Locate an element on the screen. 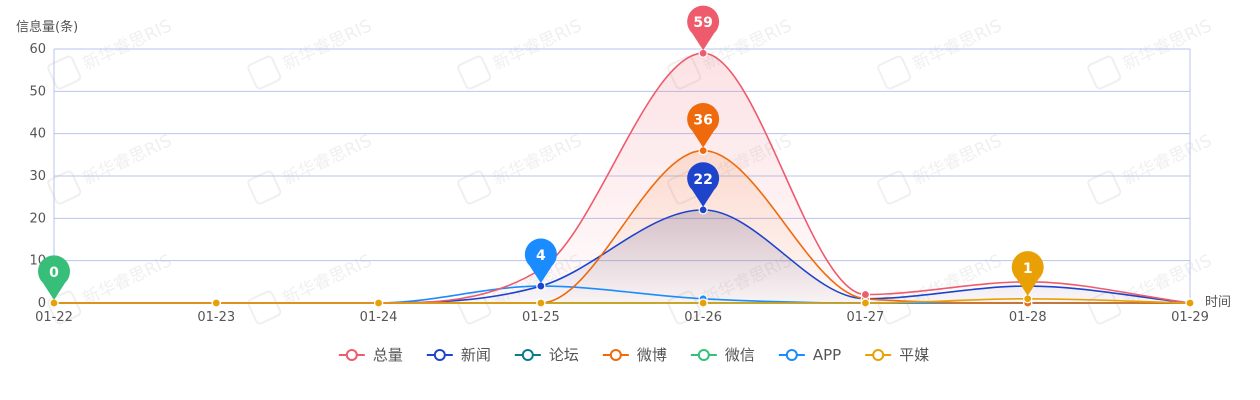 This screenshot has width=1260, height=400. x-tick-label: 01-24 is located at coordinates (379, 317).